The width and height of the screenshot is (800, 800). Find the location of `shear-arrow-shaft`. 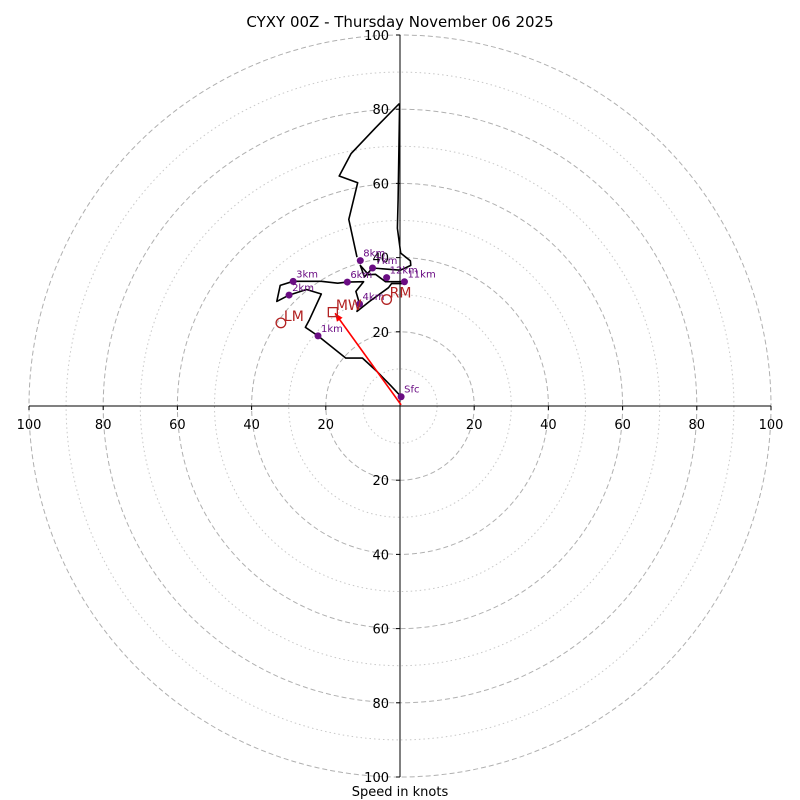

shear-arrow-shaft is located at coordinates (368, 359).